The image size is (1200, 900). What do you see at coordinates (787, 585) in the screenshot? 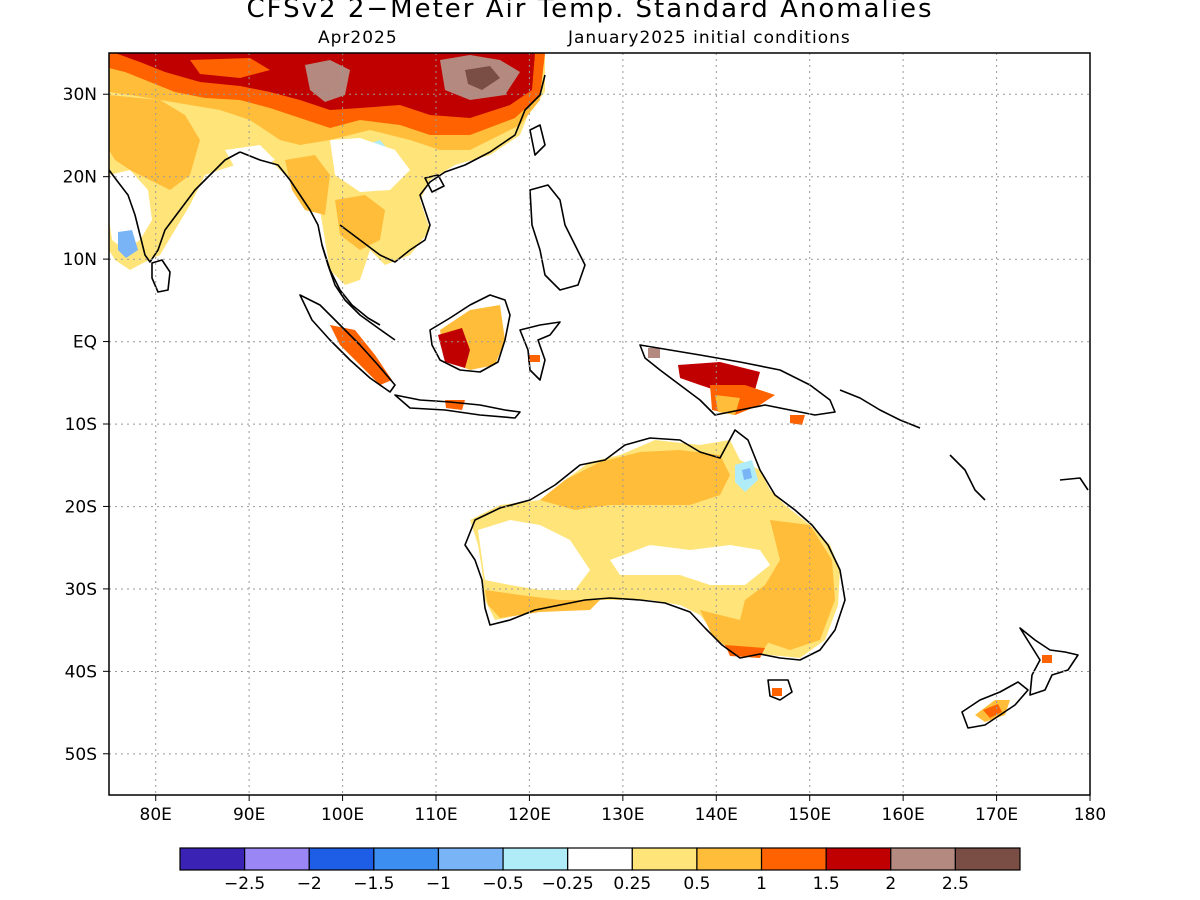
I see `australia-orange-east` at bounding box center [787, 585].